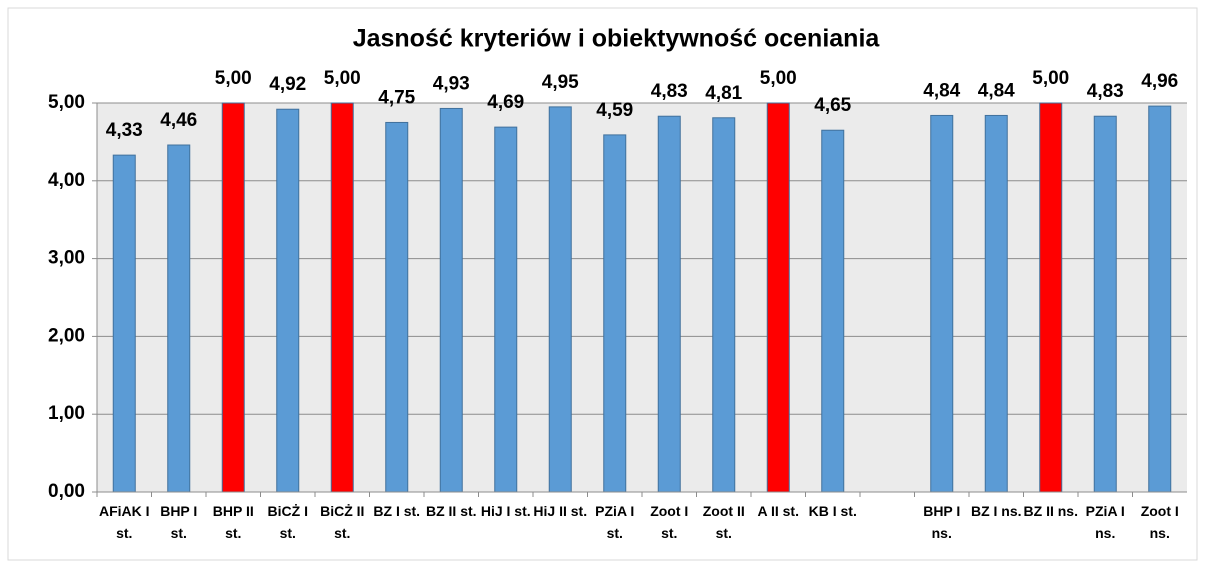 Image resolution: width=1205 pixels, height=567 pixels. I want to click on x-tick-label: Zoot II st., so click(723, 522).